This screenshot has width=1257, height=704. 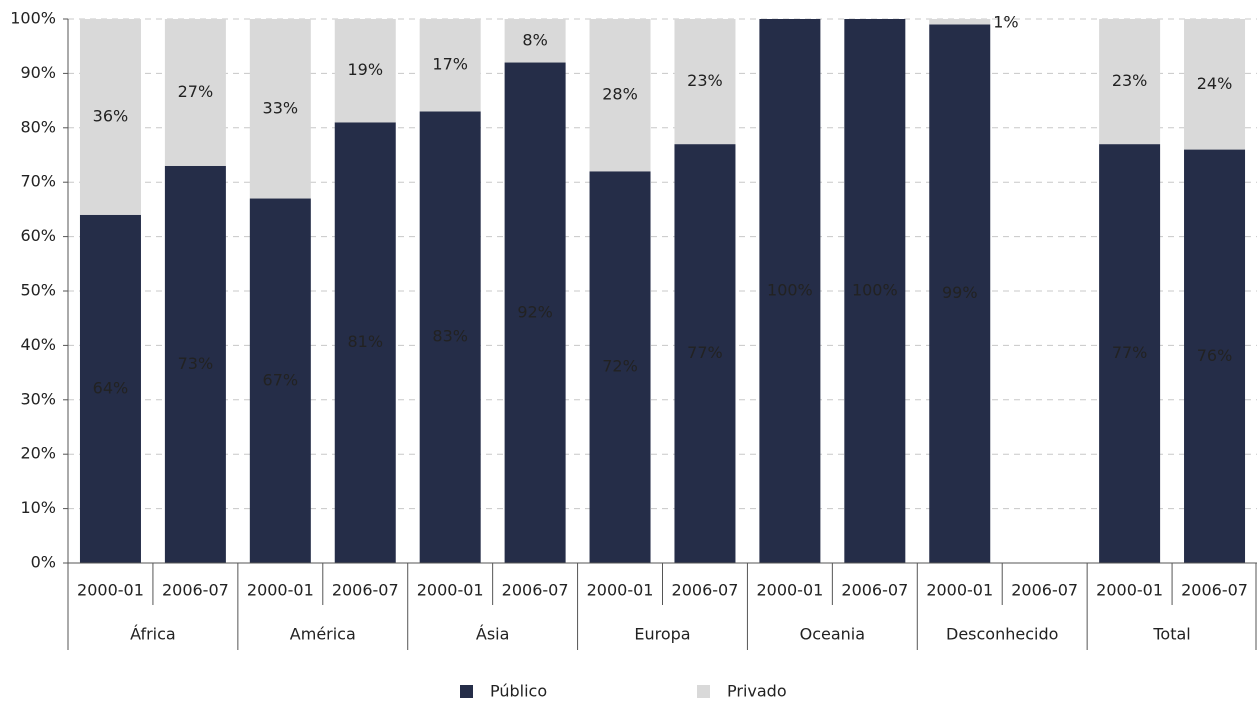 I want to click on data-label: 73%, so click(x=196, y=363).